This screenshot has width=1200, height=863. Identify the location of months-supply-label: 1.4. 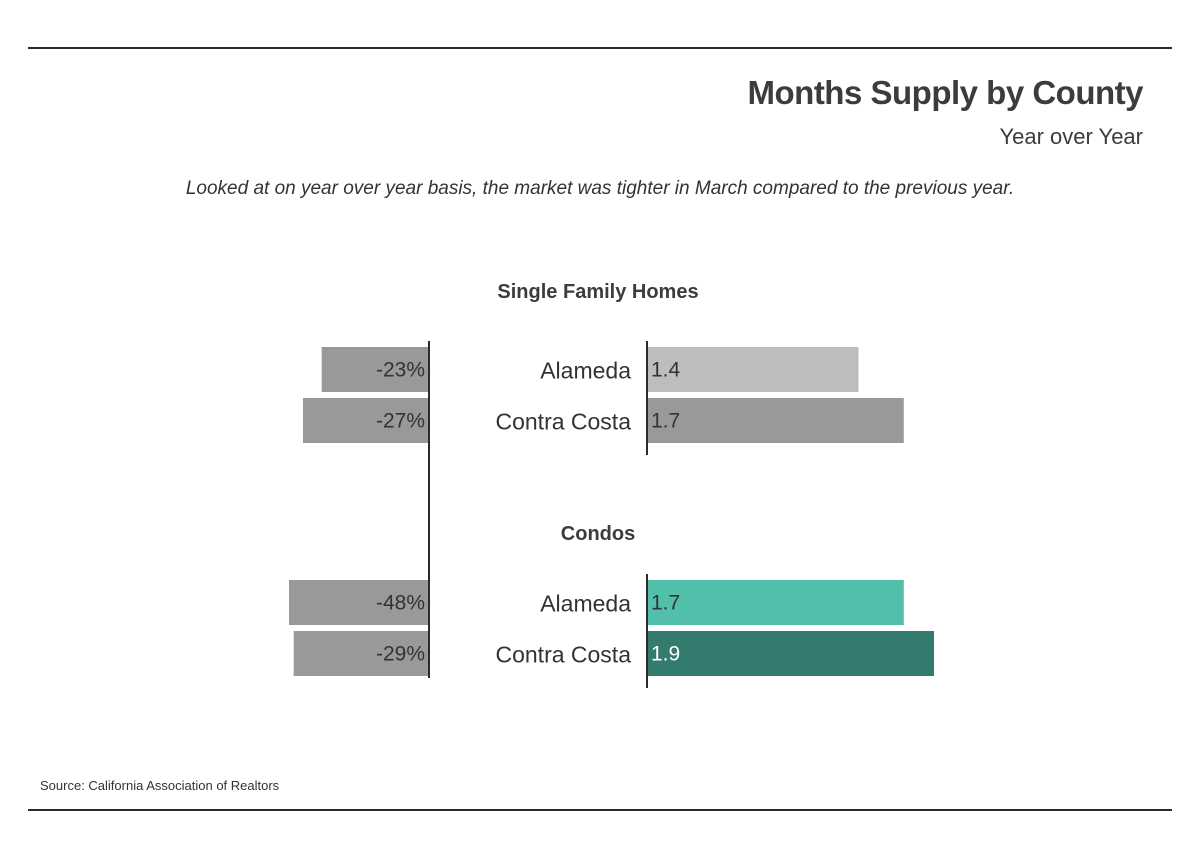
(666, 370).